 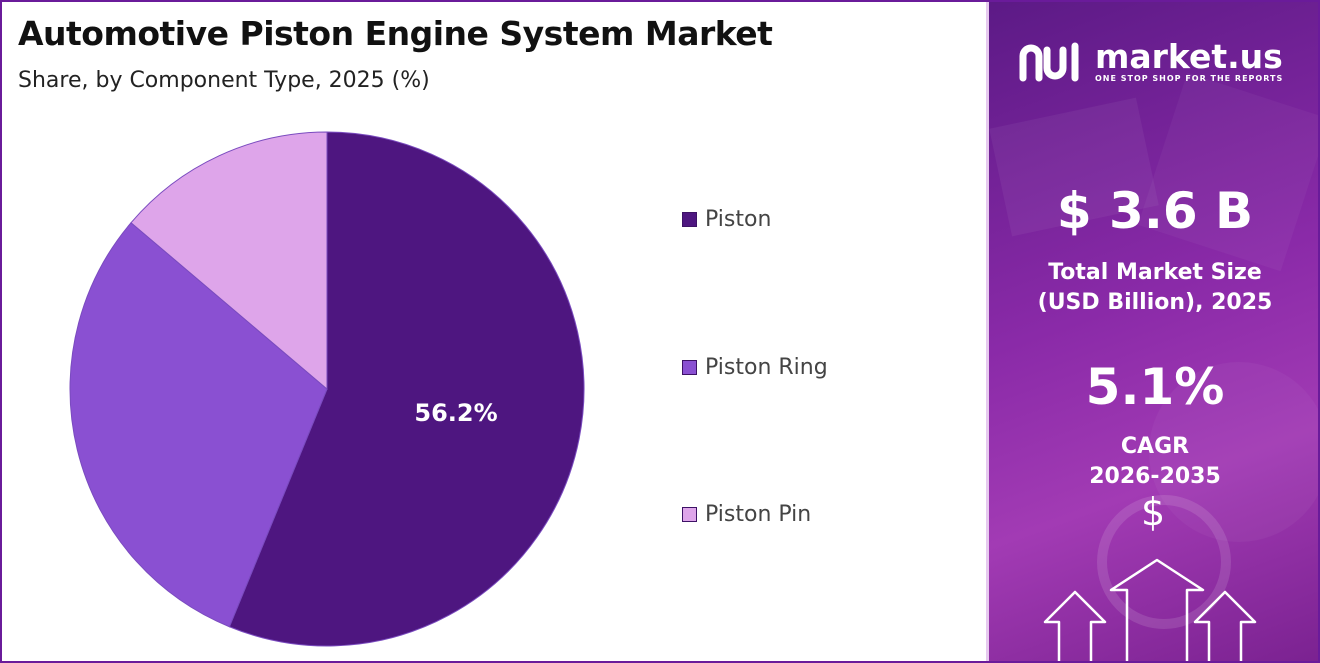 I want to click on legend-swatch-piston-pin, so click(x=689, y=514).